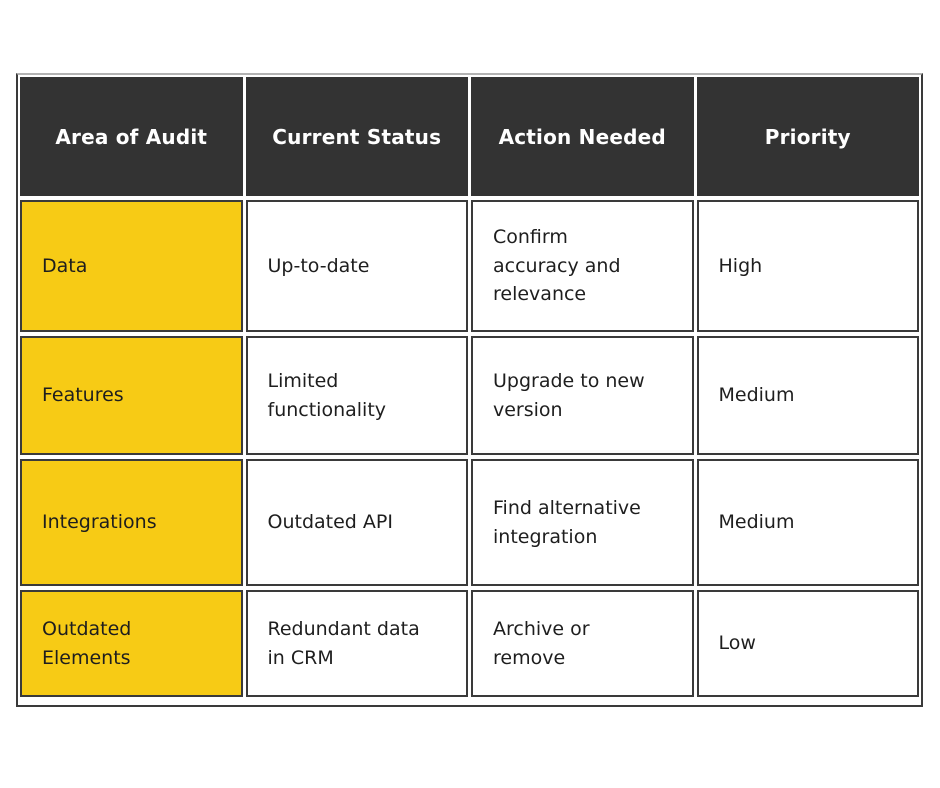 The width and height of the screenshot is (940, 788). Describe the element at coordinates (356, 266) in the screenshot. I see `cell-row1-status: Up-to-date` at that location.